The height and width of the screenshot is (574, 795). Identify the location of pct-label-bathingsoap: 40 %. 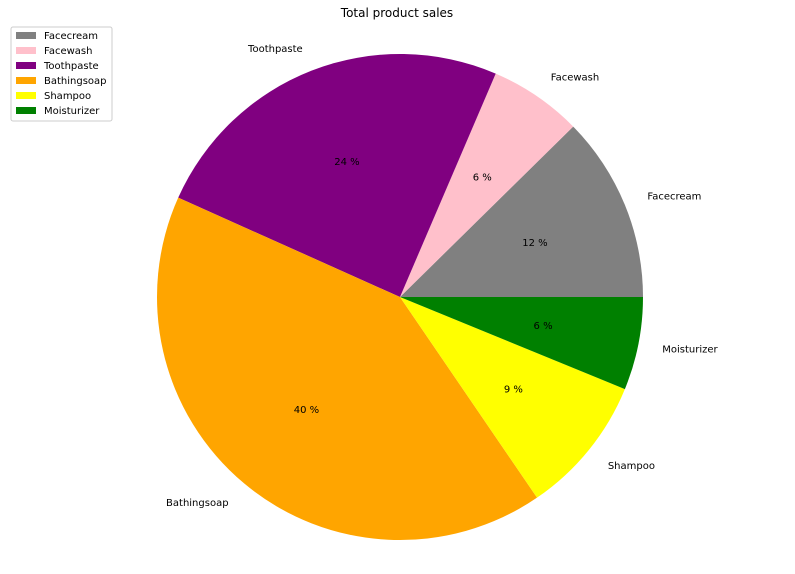
(306, 410).